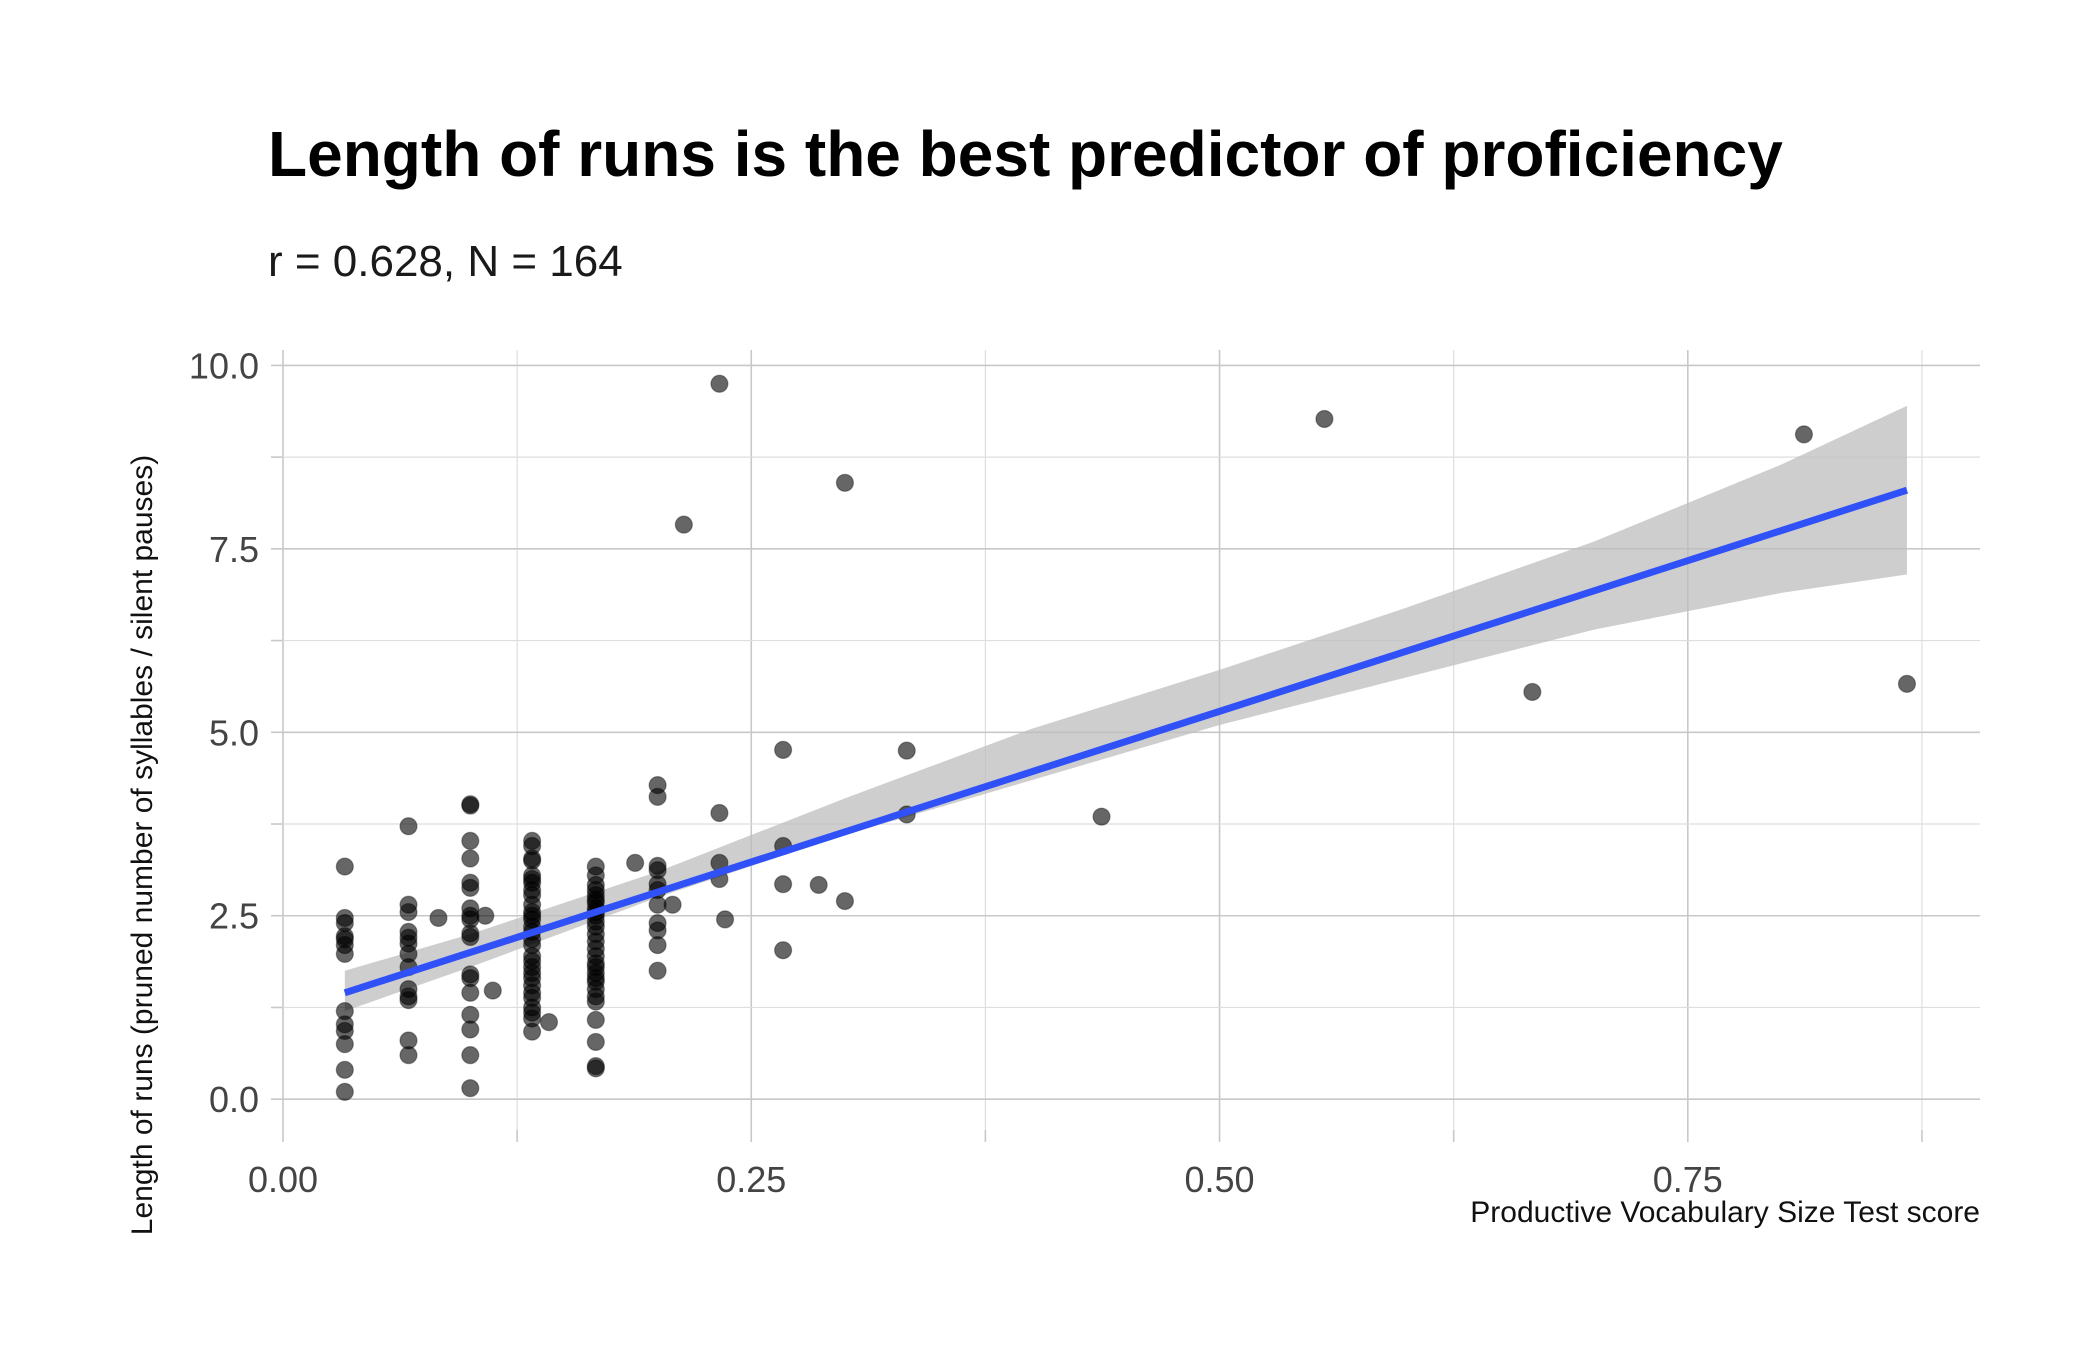 The image size is (2100, 1350). What do you see at coordinates (1085, 1165) in the screenshot?
I see `x-axis-ticks: 0.00 0.25 0.50 0.75` at bounding box center [1085, 1165].